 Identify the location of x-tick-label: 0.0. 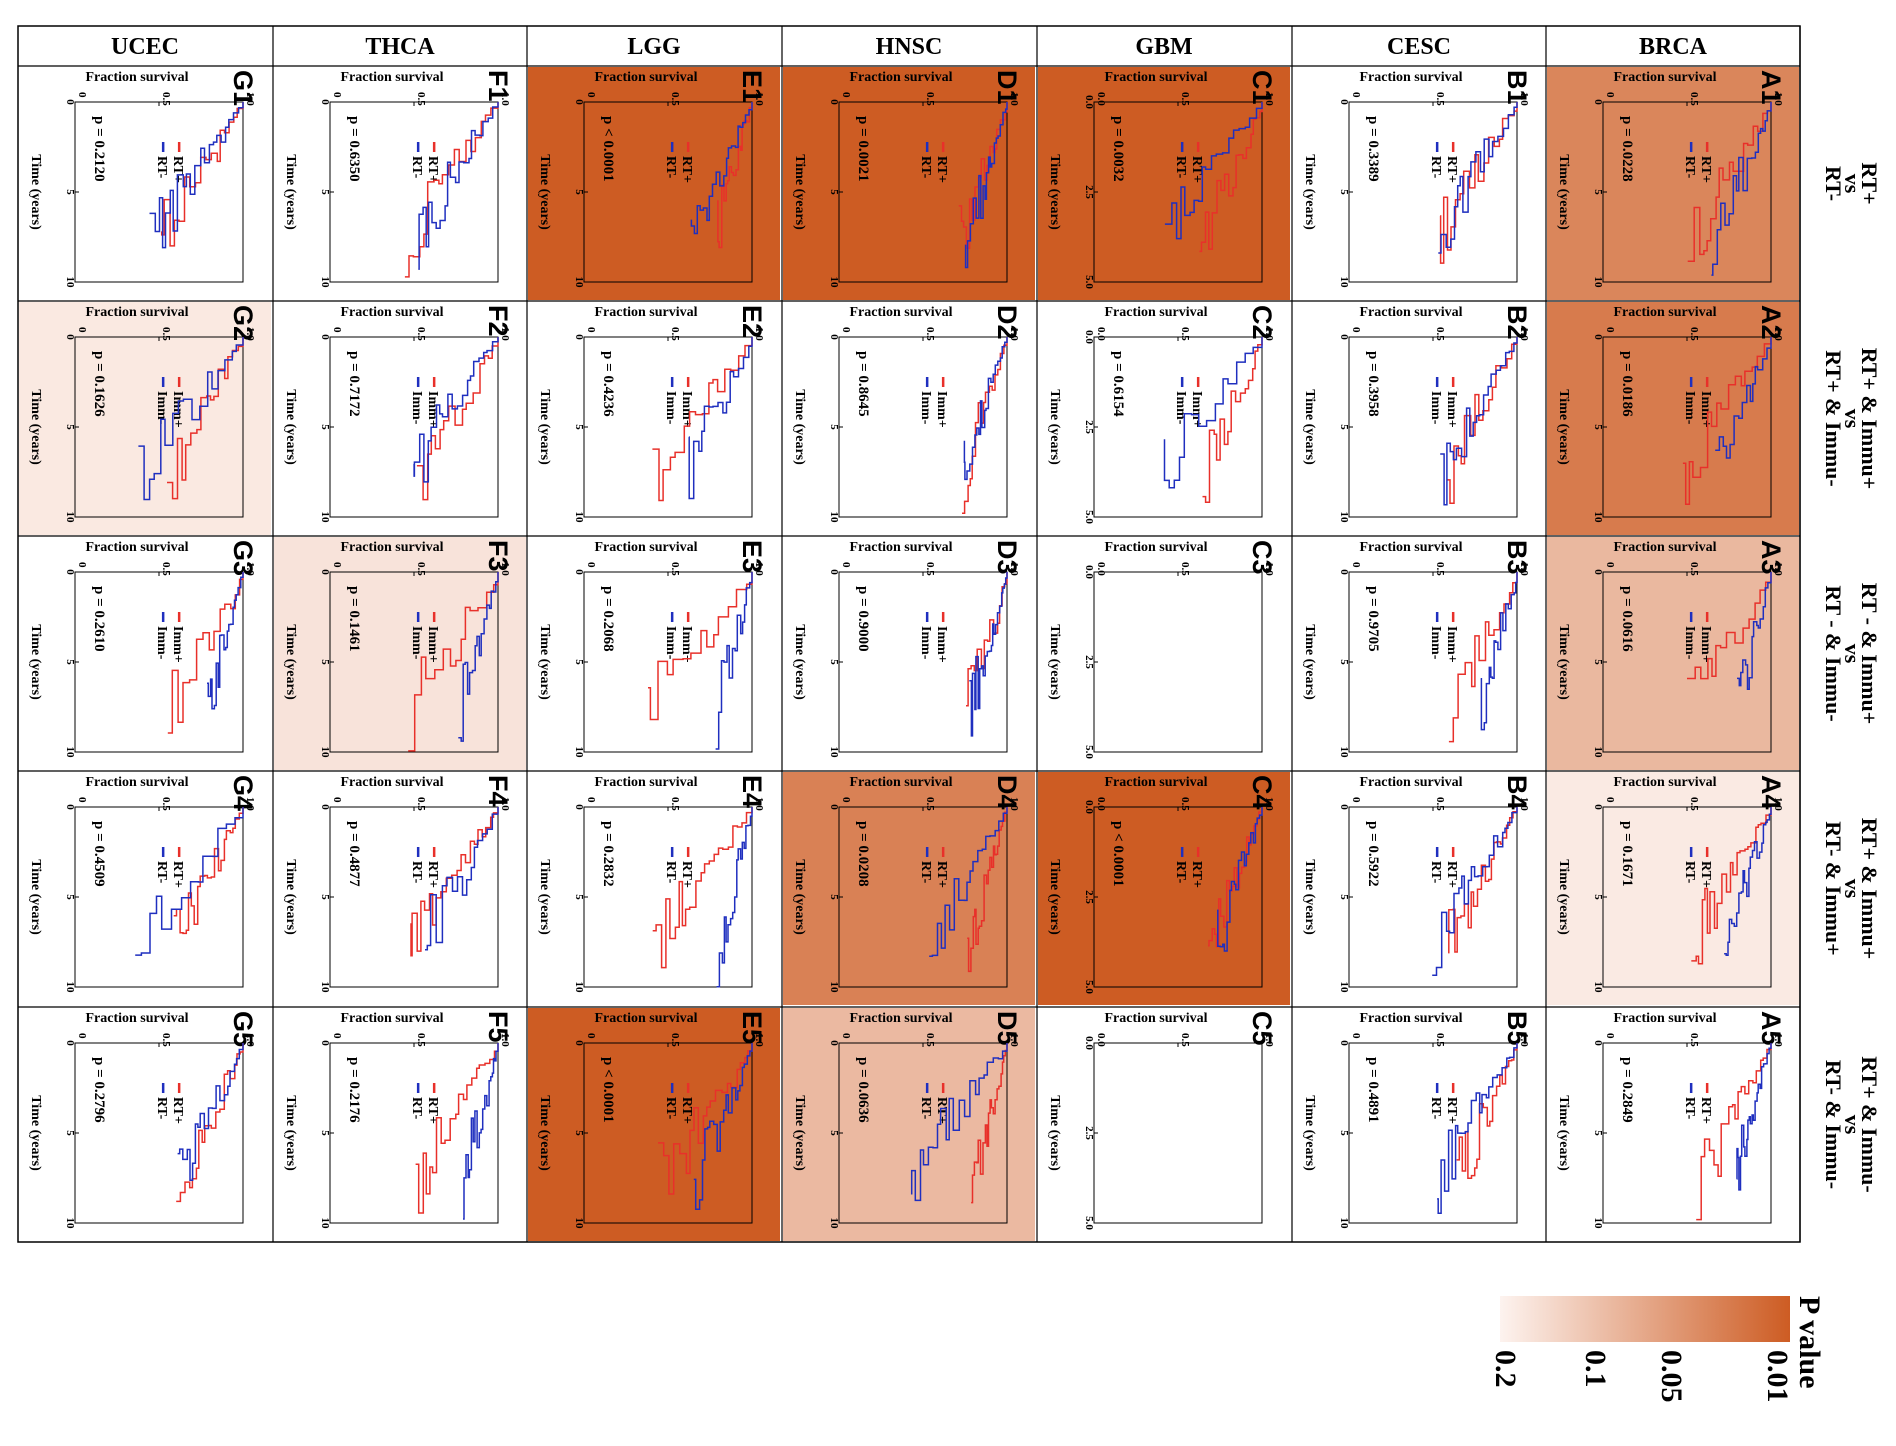
(1089, 572).